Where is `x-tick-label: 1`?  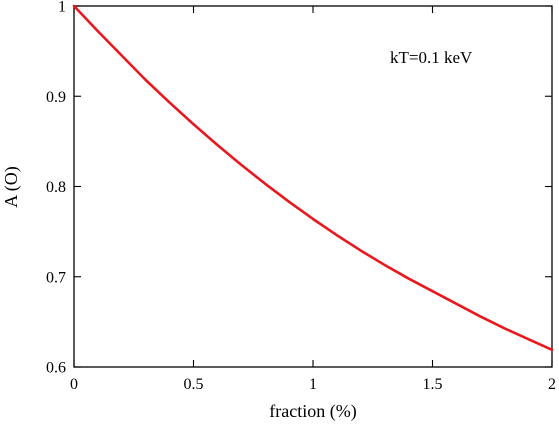
x-tick-label: 1 is located at coordinates (313, 384).